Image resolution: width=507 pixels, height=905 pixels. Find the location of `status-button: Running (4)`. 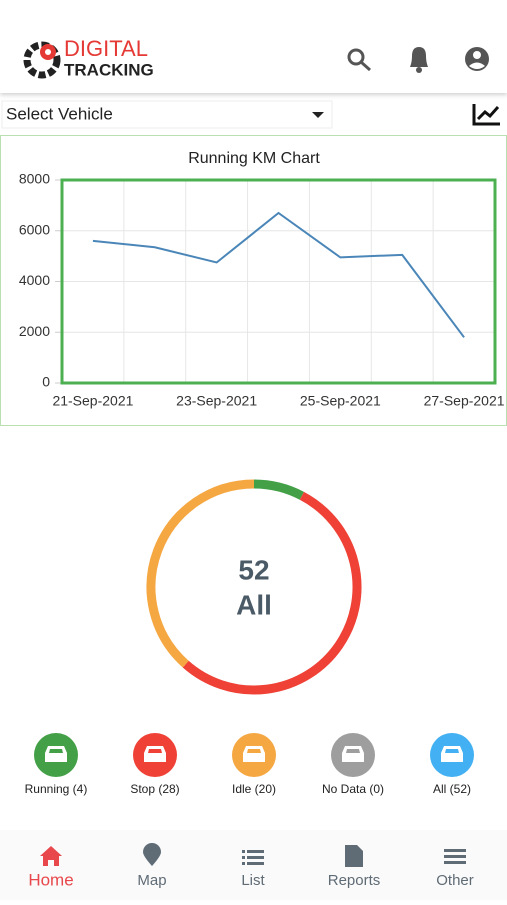

status-button: Running (4) is located at coordinates (56, 764).